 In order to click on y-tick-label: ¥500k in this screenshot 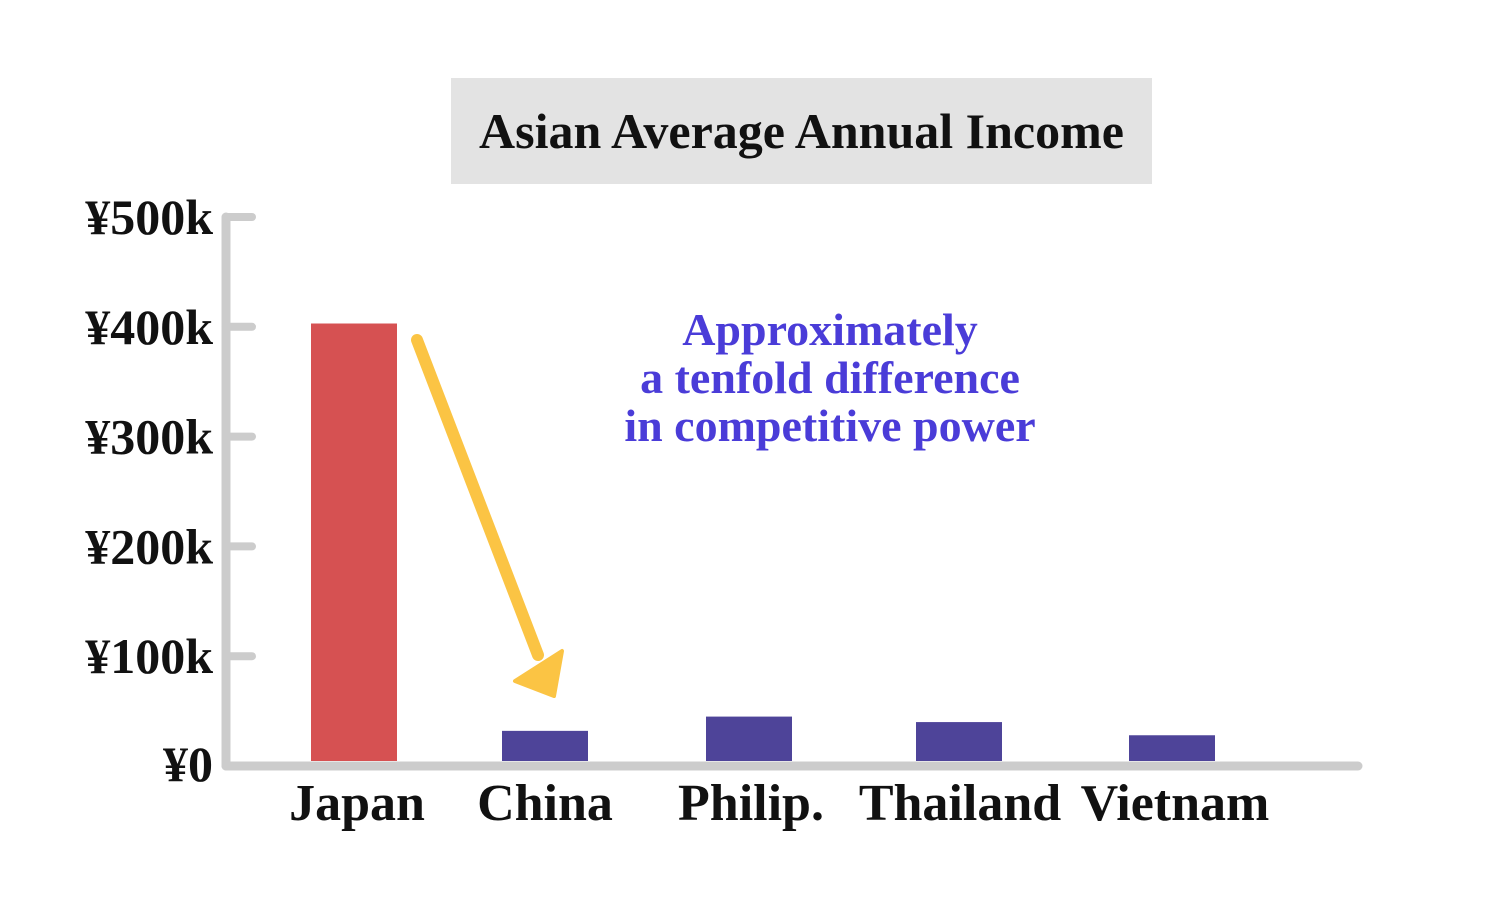, I will do `click(149, 217)`.